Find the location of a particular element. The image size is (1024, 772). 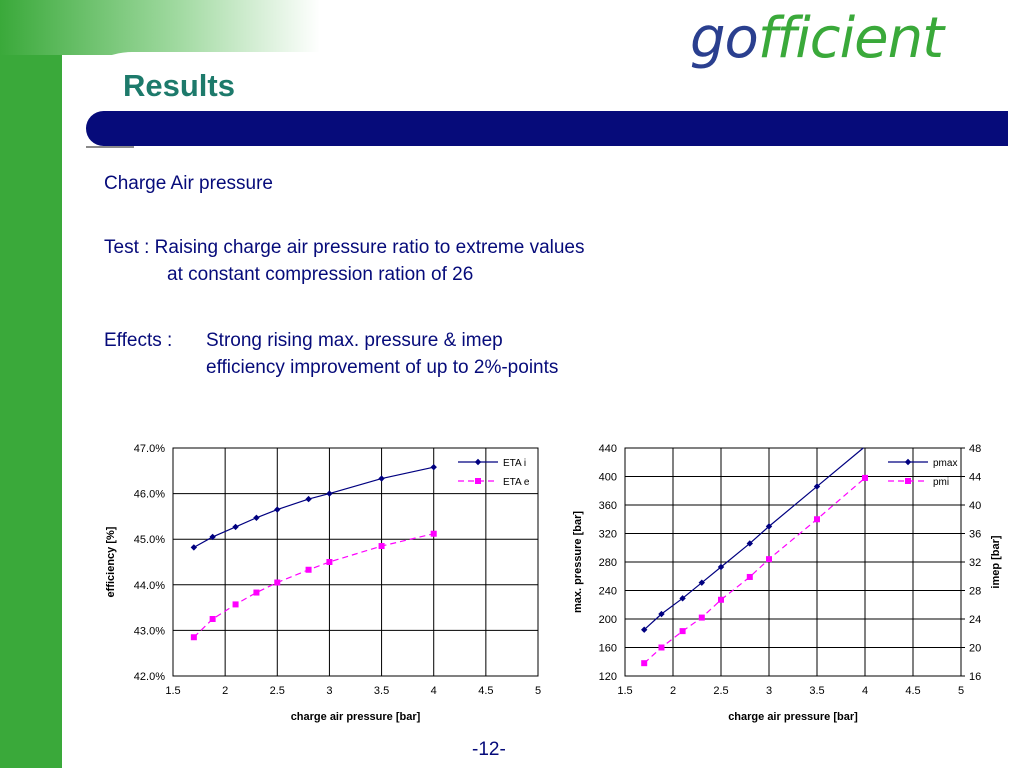

test-line-2: at constant compression ration of 26 is located at coordinates (320, 274).